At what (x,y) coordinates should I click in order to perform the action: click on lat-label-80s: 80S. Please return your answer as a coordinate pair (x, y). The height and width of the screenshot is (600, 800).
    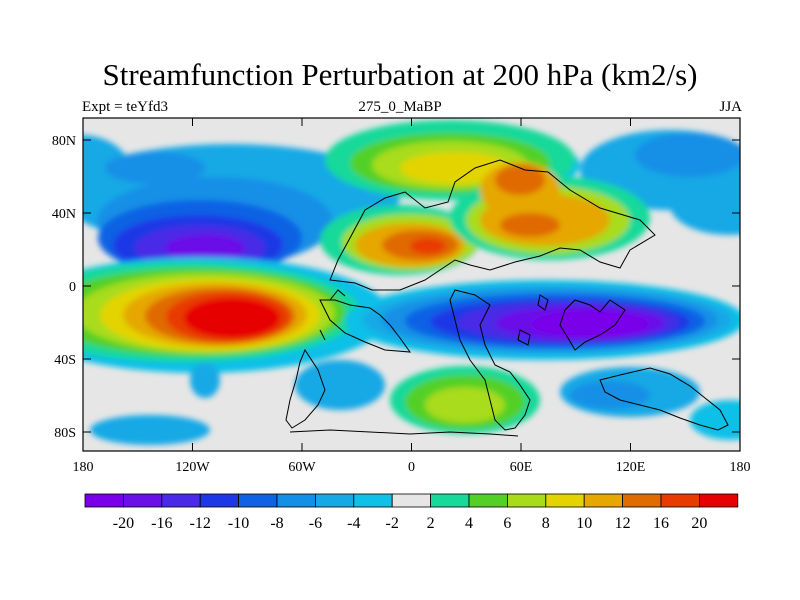
    Looking at the image, I should click on (65, 433).